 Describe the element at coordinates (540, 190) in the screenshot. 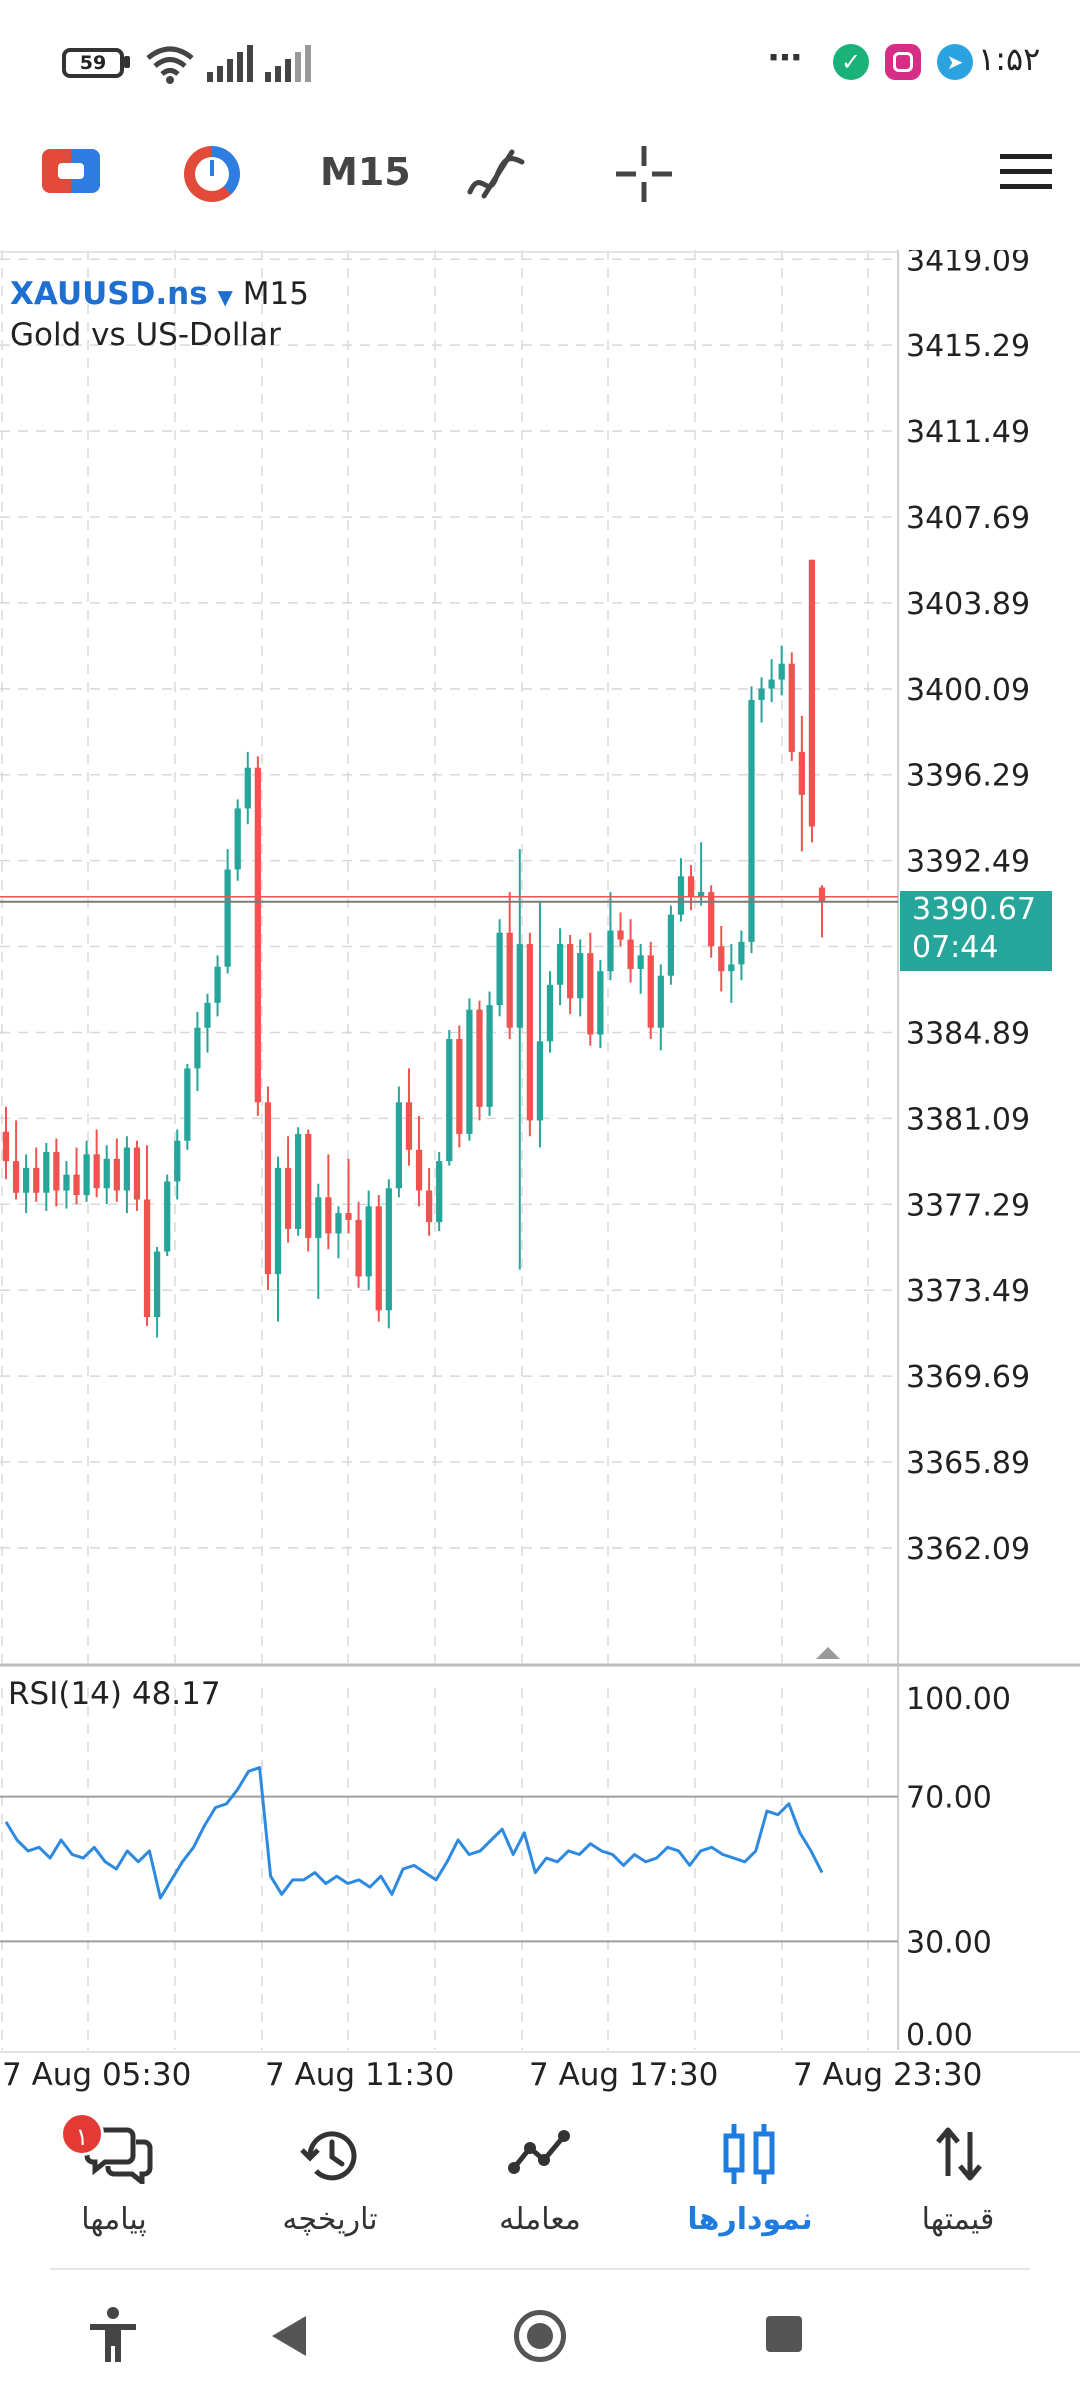

I see `chart-toolbar: M15` at that location.